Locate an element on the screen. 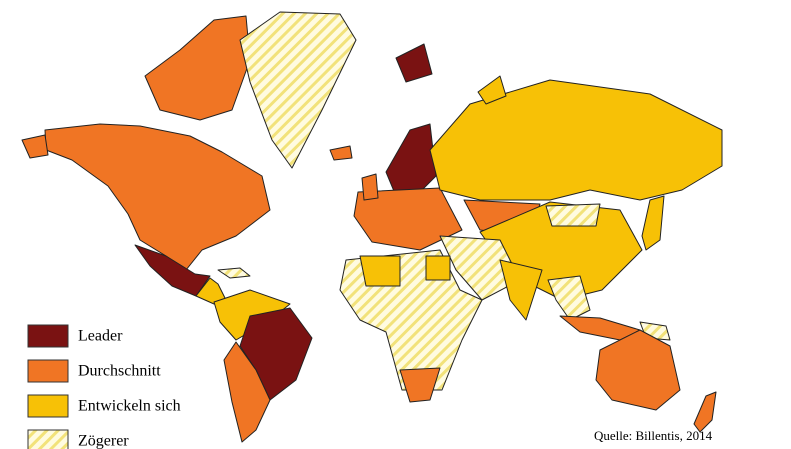  india is located at coordinates (521, 290).